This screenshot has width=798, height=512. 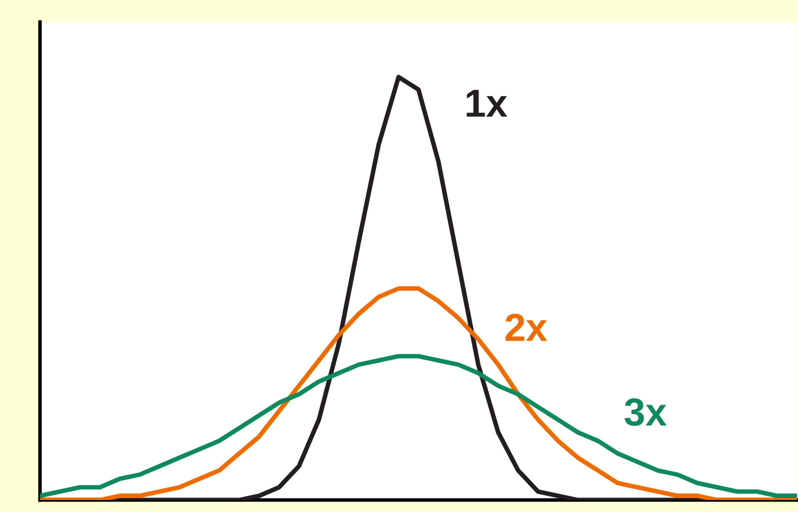 I want to click on series-label: 1x, so click(x=487, y=103).